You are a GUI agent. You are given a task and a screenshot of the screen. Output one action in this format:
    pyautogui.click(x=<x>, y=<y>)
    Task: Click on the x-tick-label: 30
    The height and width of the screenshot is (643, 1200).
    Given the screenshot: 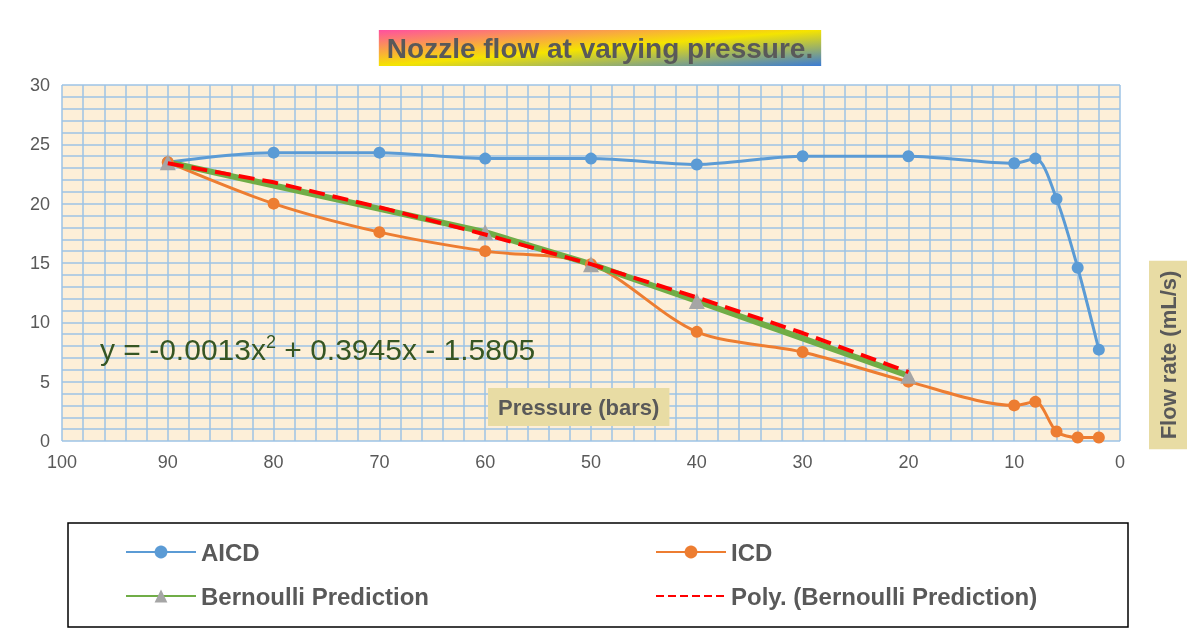 What is the action you would take?
    pyautogui.click(x=802, y=462)
    